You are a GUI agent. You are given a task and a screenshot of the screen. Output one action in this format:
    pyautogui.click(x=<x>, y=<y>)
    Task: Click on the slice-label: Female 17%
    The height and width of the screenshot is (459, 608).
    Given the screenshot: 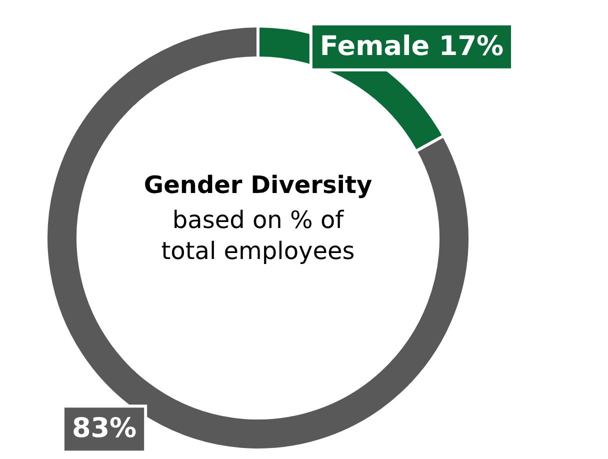 What is the action you would take?
    pyautogui.click(x=412, y=46)
    